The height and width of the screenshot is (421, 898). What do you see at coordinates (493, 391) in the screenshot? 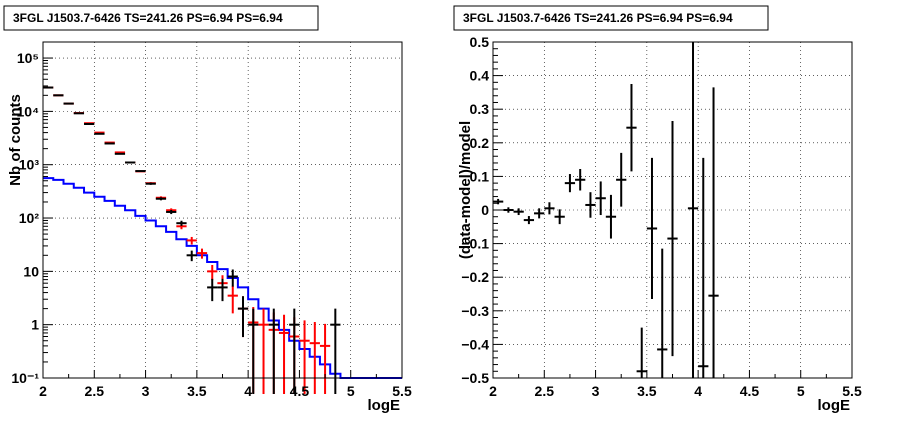
I see `right-xtick-label: 2` at bounding box center [493, 391].